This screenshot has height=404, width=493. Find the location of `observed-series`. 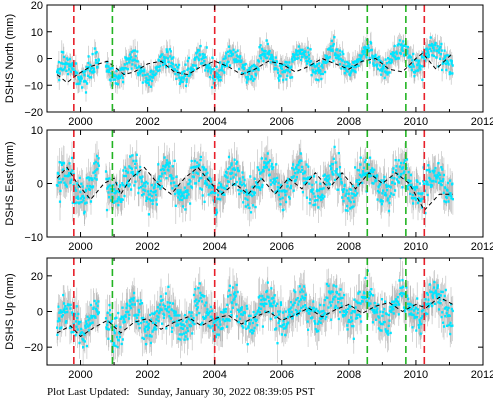

observed-series is located at coordinates (255, 65).